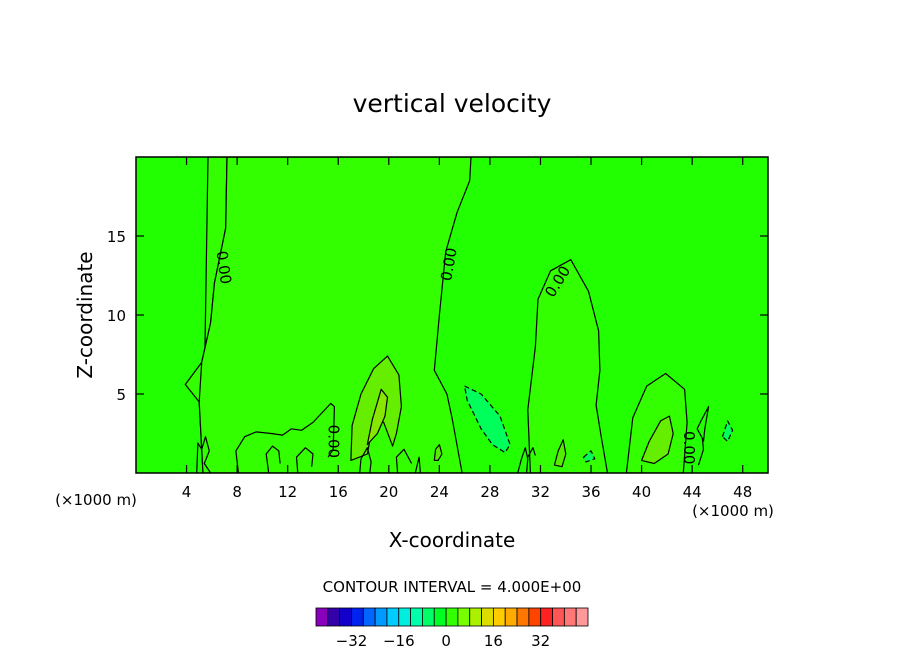  I want to click on x-tick-label: 48, so click(742, 492).